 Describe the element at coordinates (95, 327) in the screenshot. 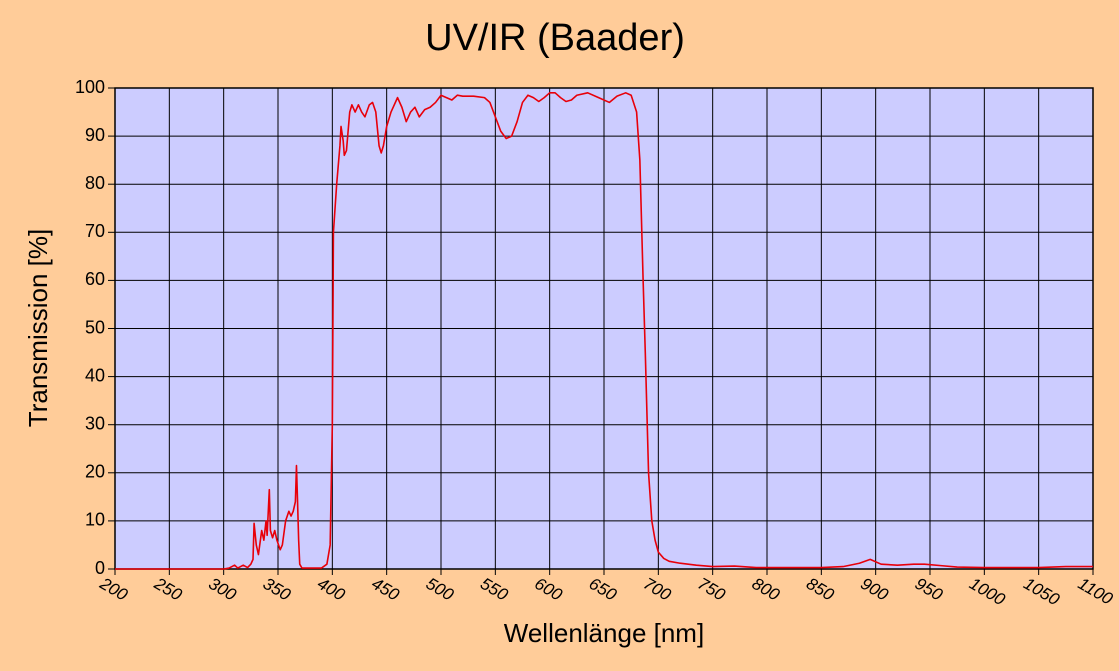

I see `y-tick-label: 50` at that location.